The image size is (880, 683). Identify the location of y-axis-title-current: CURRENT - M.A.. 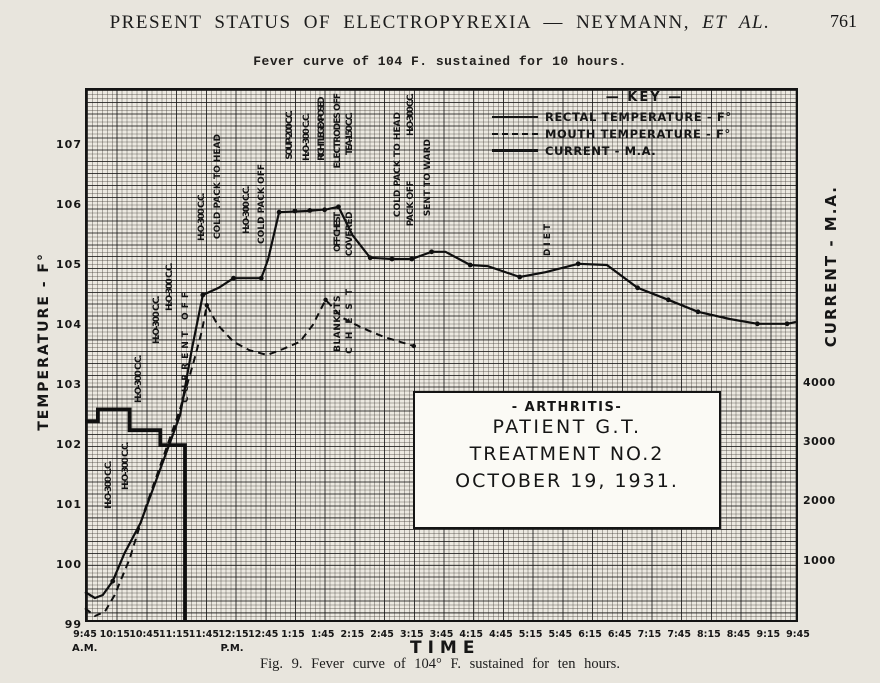
(831, 266).